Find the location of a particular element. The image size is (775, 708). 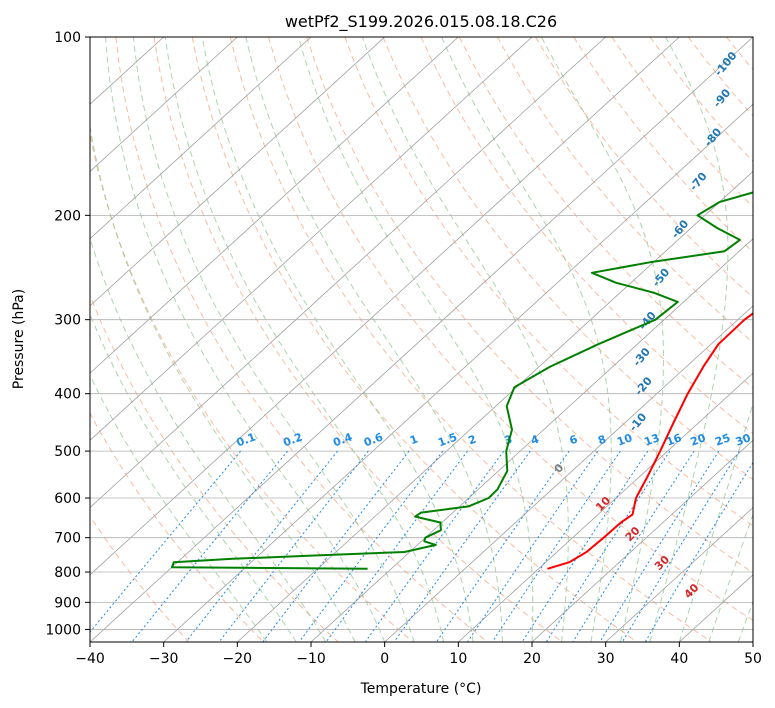

y-tick-label: 700 is located at coordinates (67, 539).